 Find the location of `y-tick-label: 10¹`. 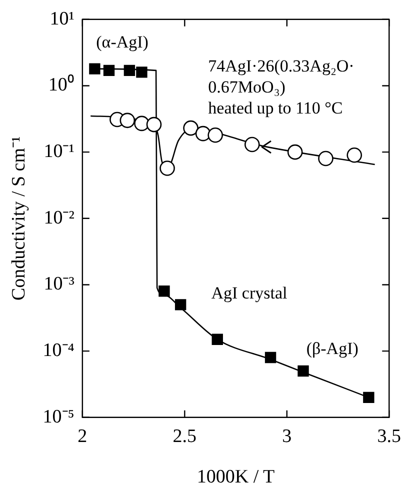

y-tick-label: 10¹ is located at coordinates (62, 19).